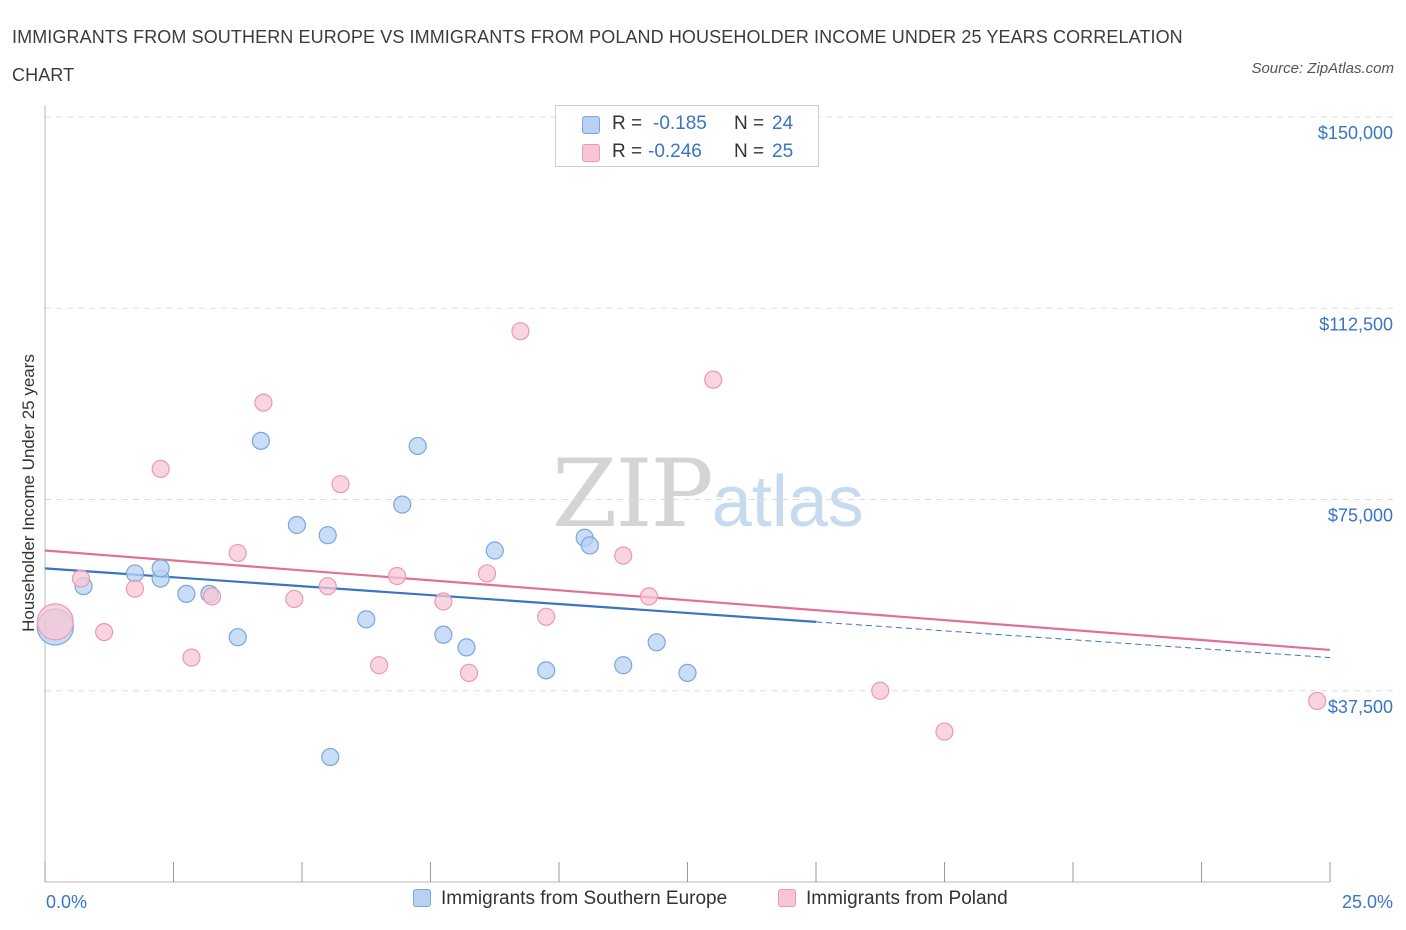  I want to click on legend-label-poland: Immigrants from Poland, so click(907, 898).